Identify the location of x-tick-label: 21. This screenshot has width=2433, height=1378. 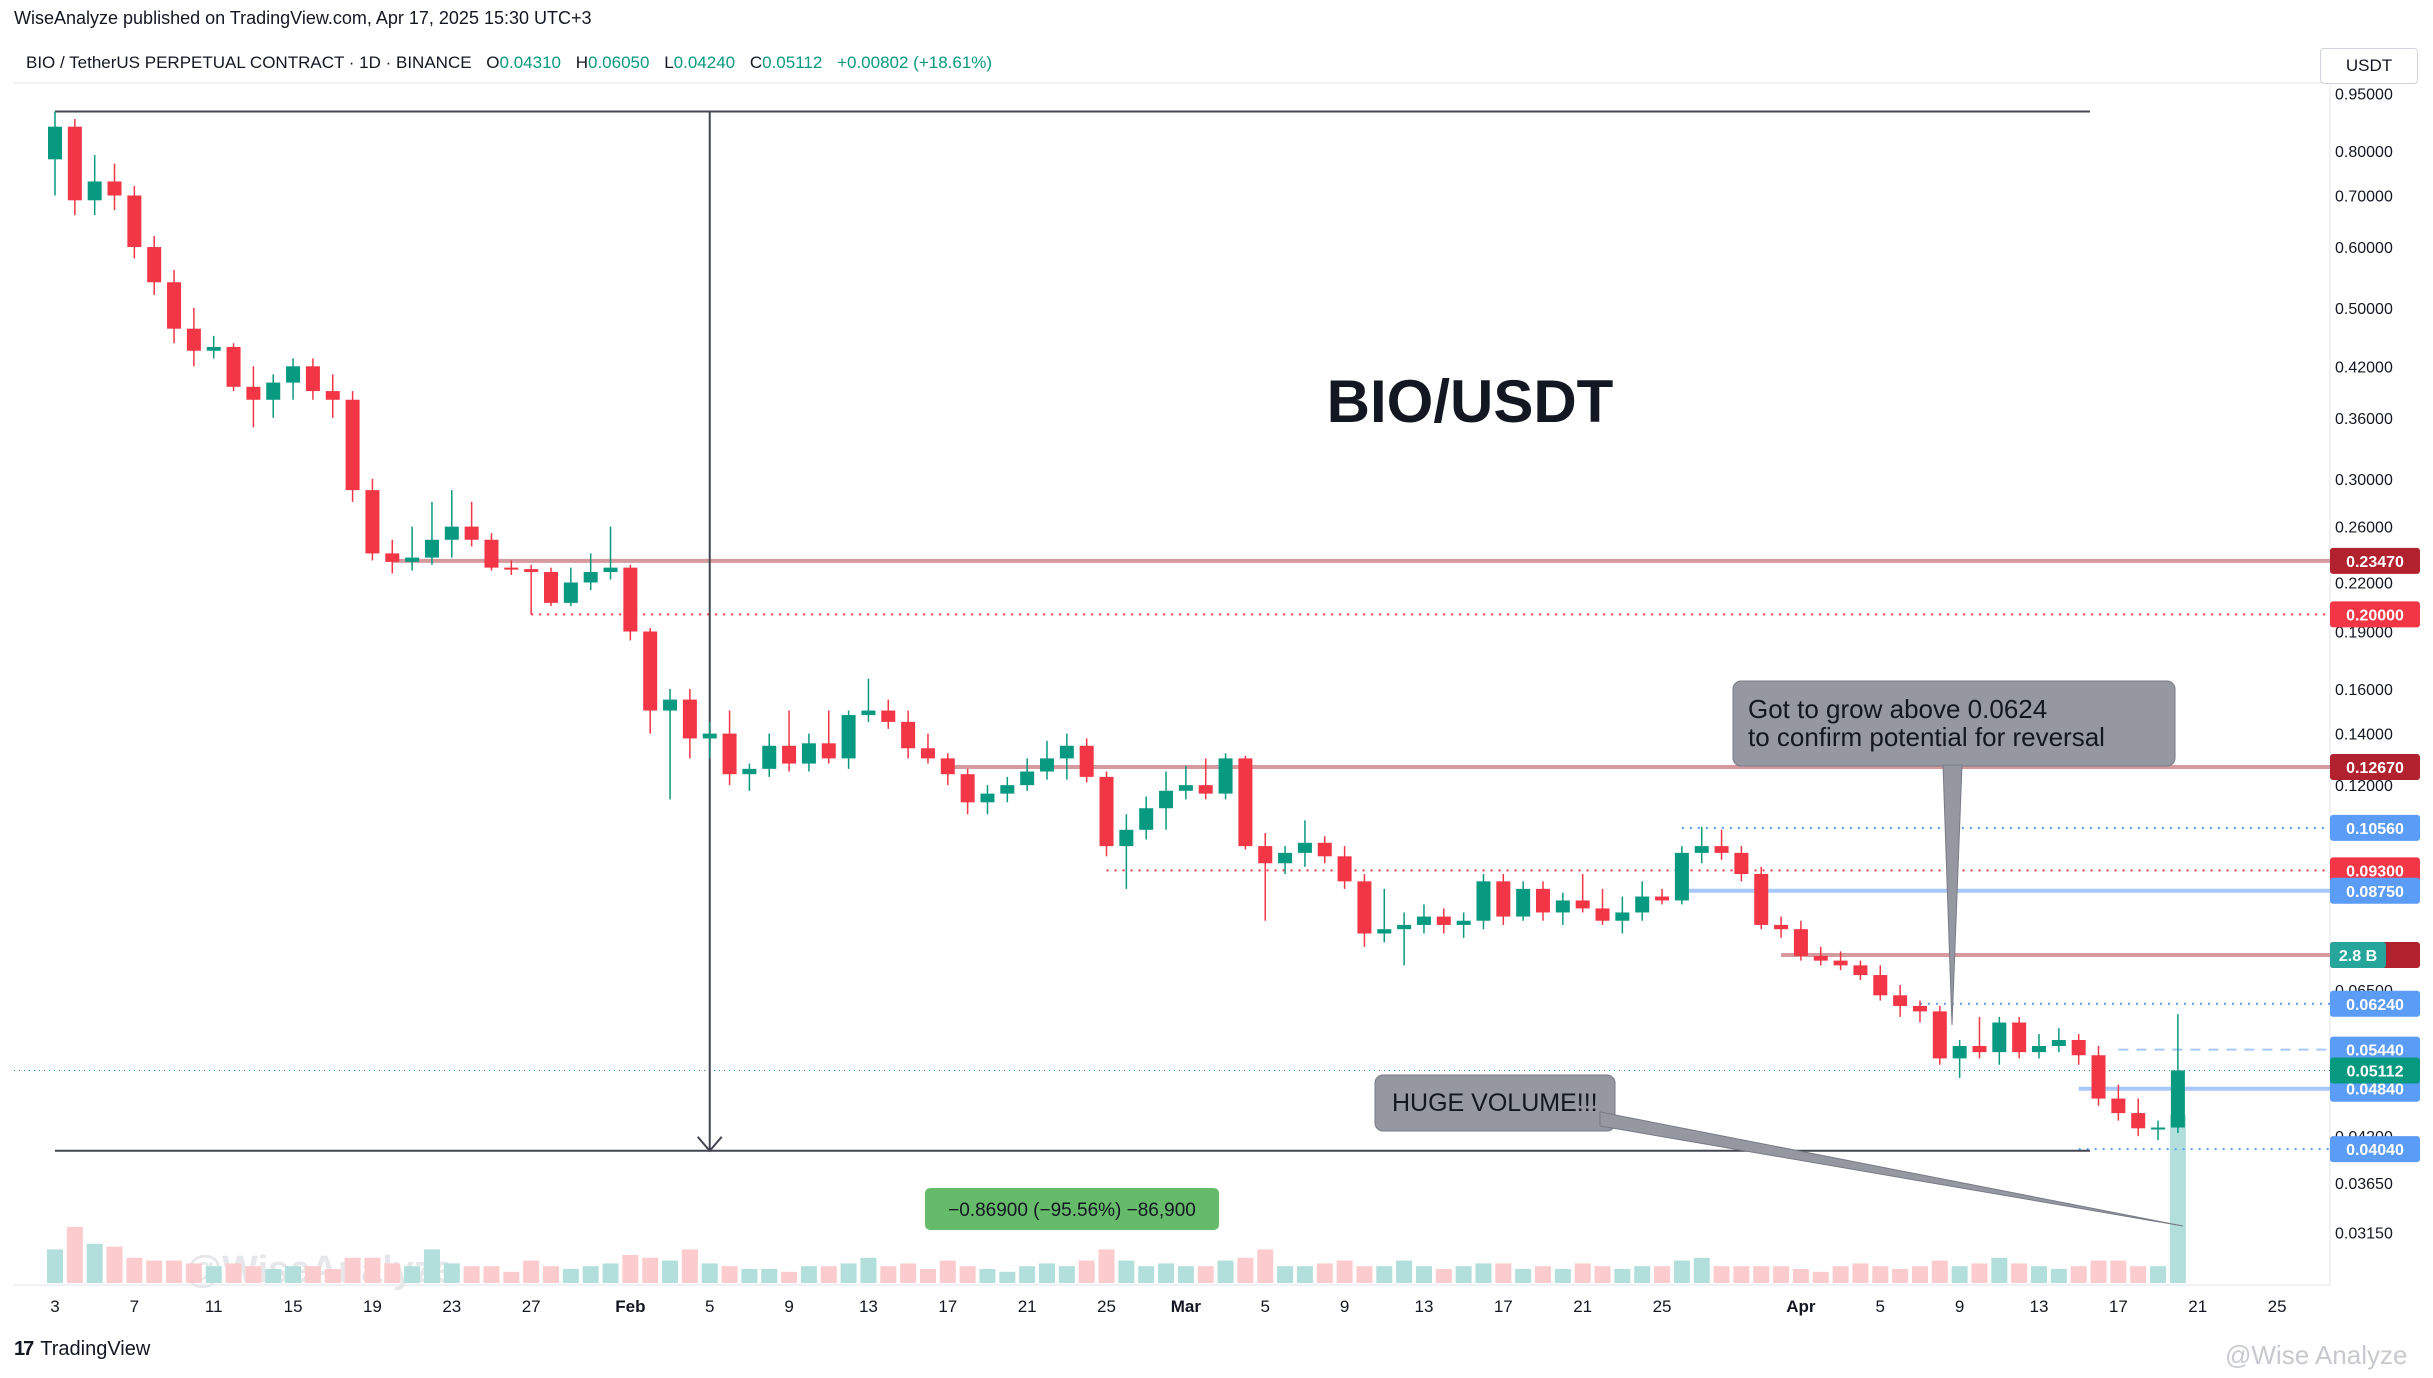
(1027, 1306).